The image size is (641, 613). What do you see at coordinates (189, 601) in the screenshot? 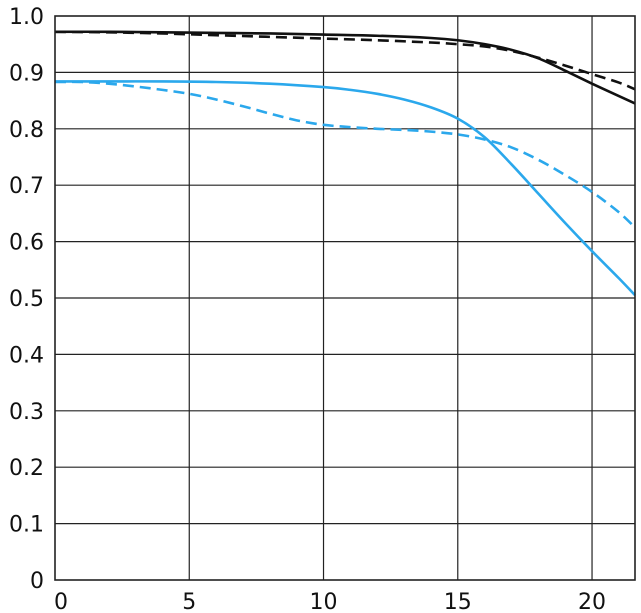
I see `x-tick-label: 5` at bounding box center [189, 601].